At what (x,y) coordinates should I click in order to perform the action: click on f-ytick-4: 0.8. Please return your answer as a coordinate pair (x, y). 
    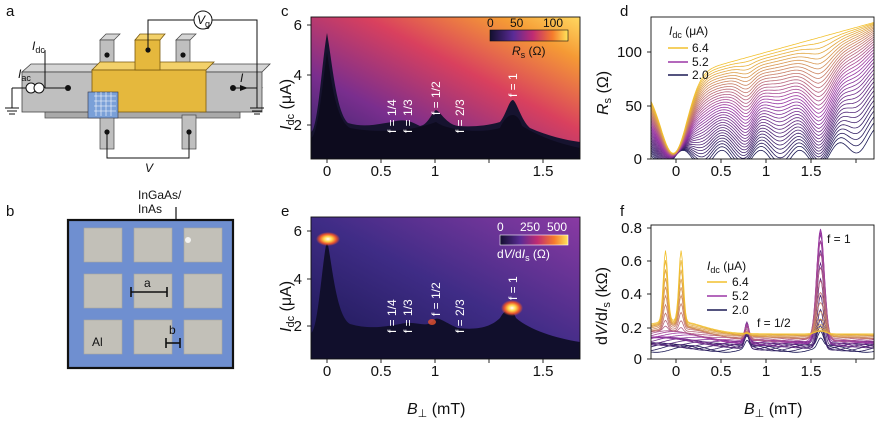
    Looking at the image, I should click on (631, 228).